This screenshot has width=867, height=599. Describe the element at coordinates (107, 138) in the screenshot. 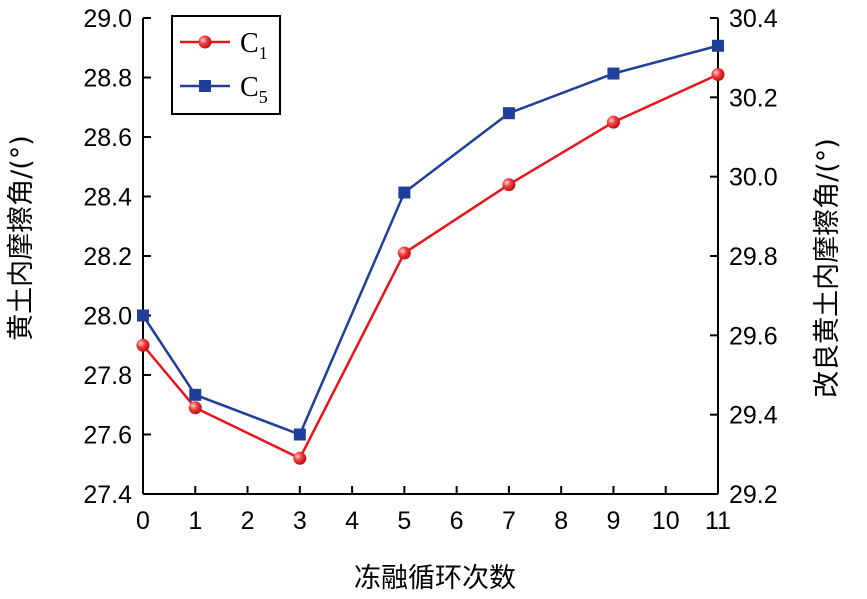

I see `y-left-tick-label: 28.6` at that location.